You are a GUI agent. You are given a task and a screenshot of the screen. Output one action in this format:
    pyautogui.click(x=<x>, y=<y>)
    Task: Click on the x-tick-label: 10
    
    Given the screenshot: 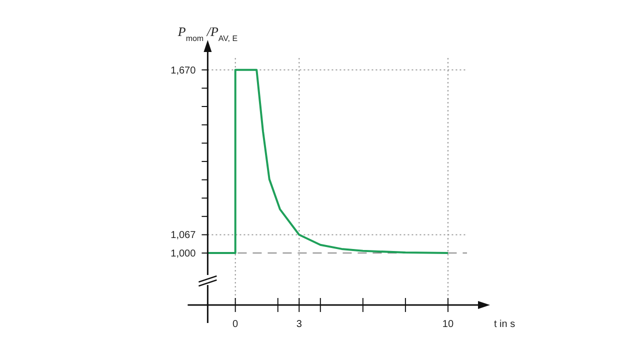 What is the action you would take?
    pyautogui.click(x=448, y=324)
    